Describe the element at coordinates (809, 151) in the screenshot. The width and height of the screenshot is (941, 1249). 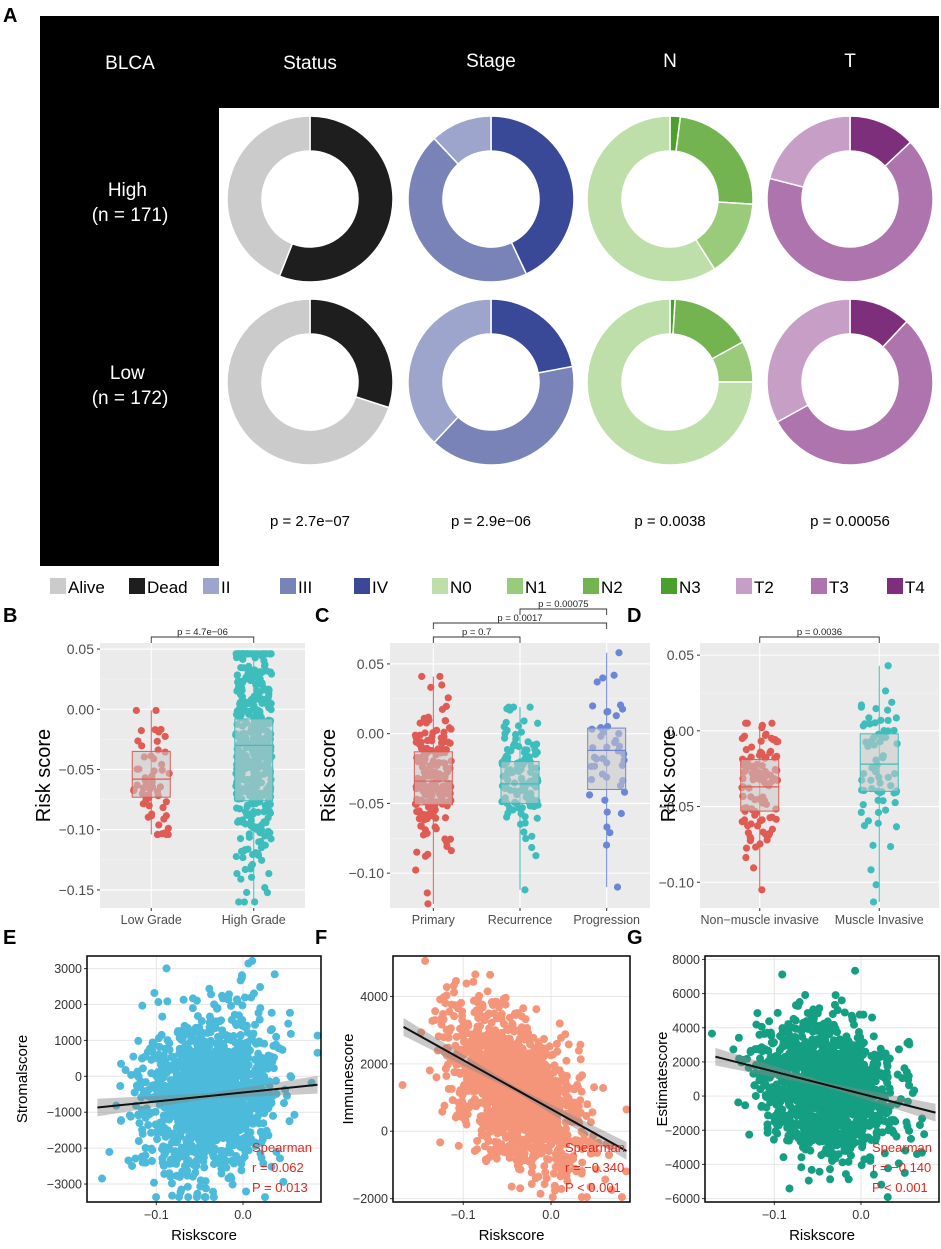
I see `donut-slice-t2` at that location.